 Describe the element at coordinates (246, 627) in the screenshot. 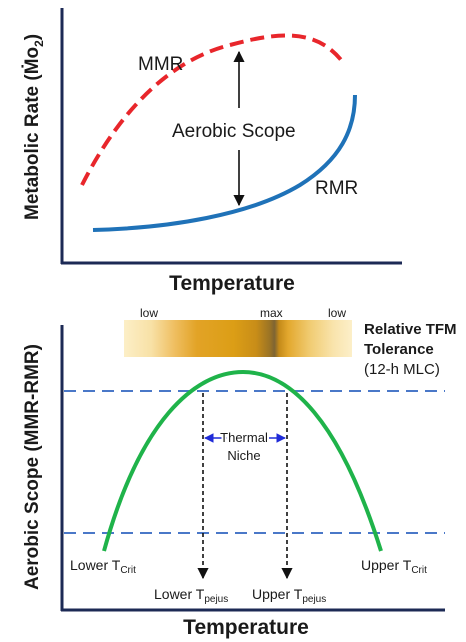

I see `bottom-x-label: Temperature` at that location.